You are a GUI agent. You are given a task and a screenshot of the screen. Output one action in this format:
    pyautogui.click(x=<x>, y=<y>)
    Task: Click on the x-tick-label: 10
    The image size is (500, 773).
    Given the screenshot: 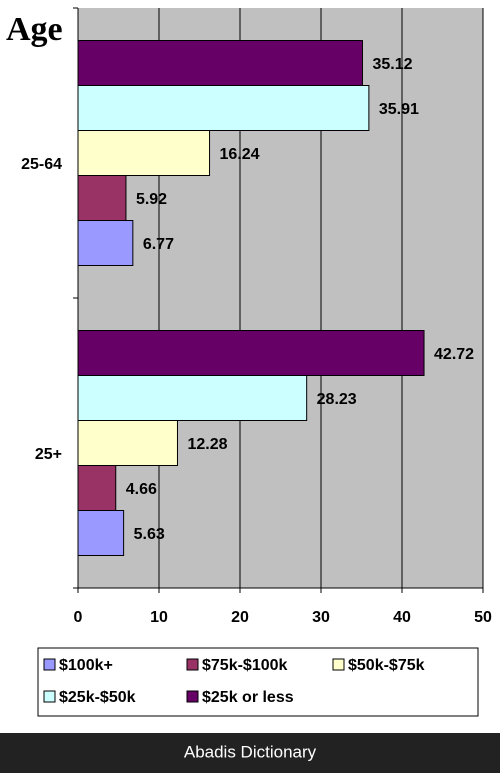 What is the action you would take?
    pyautogui.click(x=159, y=617)
    